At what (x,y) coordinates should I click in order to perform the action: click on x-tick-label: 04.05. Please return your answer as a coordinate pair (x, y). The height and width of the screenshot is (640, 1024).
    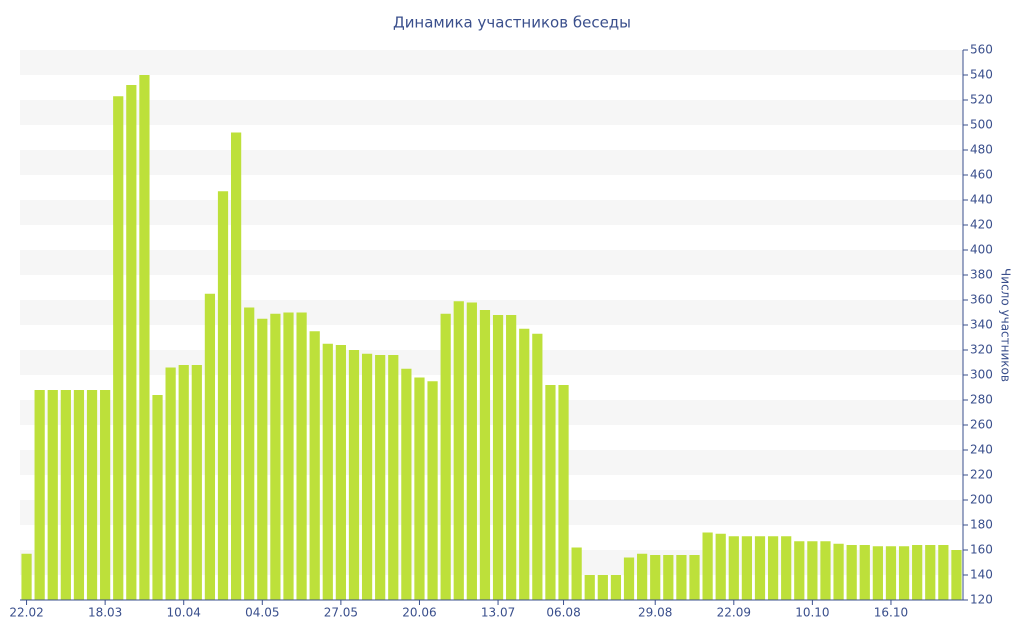
    Looking at the image, I should click on (262, 613).